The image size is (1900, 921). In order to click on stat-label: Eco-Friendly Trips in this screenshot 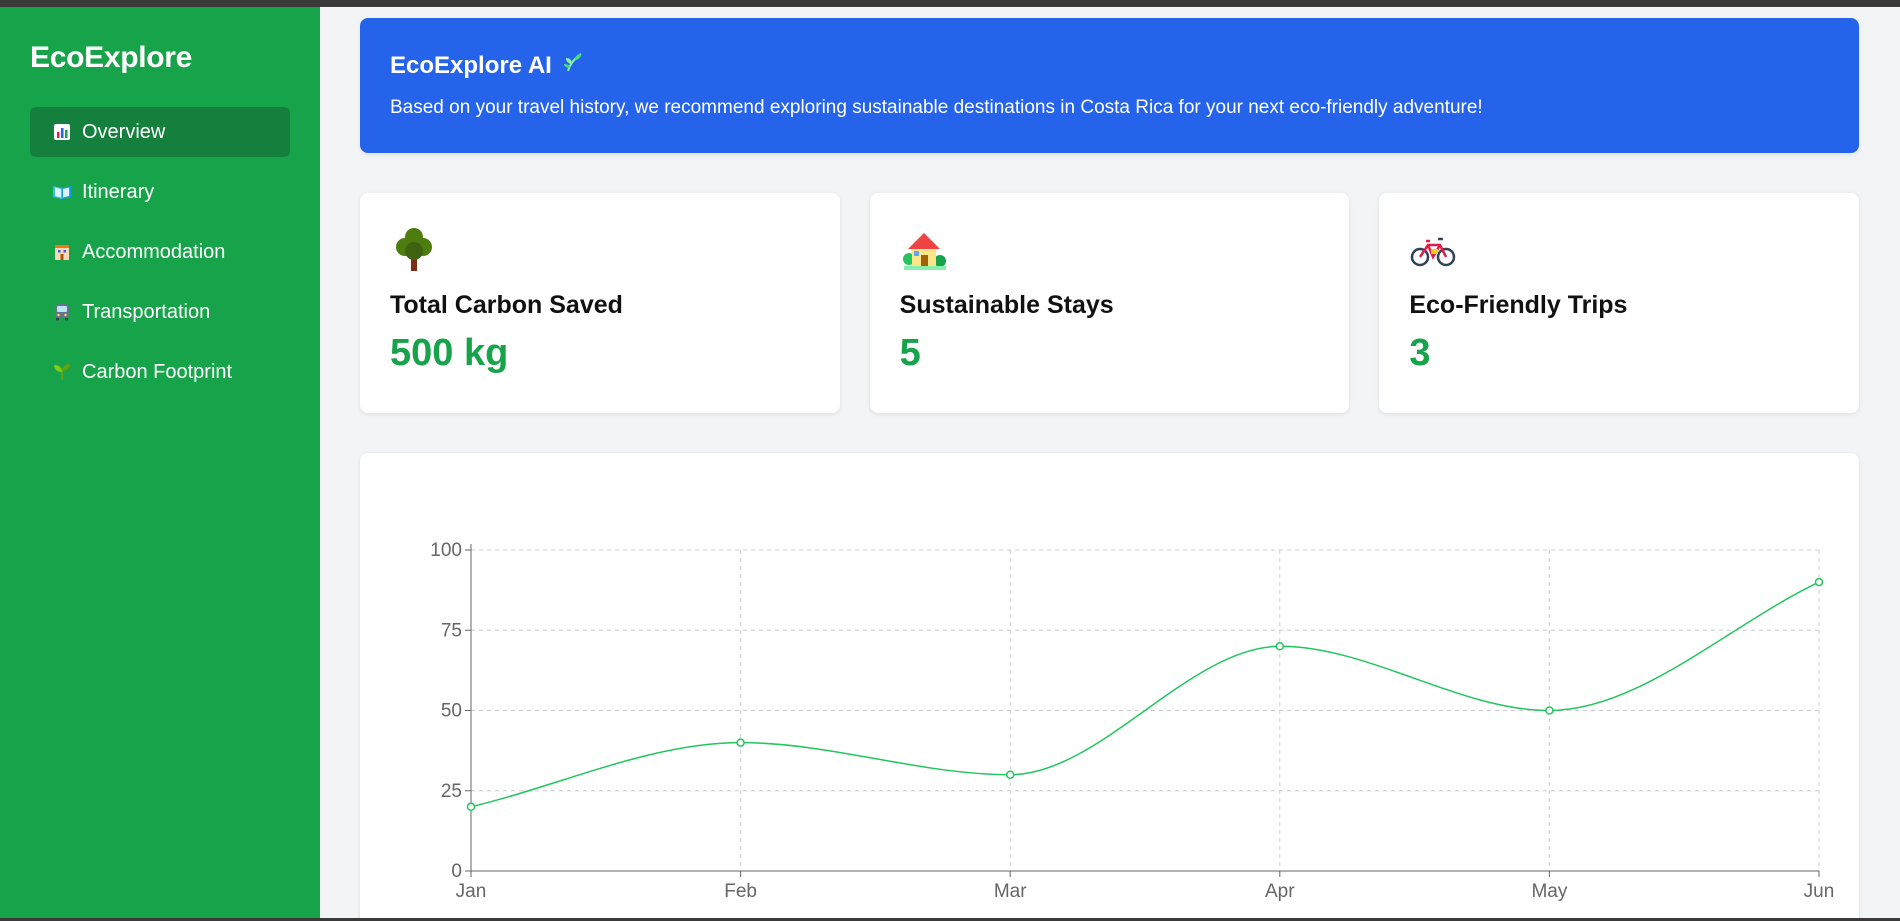, I will do `click(1518, 305)`.